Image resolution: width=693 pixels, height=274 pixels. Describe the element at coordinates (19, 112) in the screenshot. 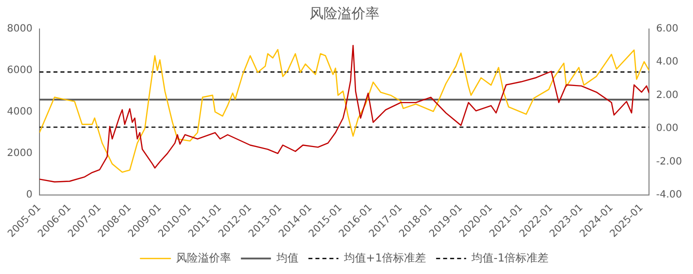

I see `y-tick-label: 4000` at that location.